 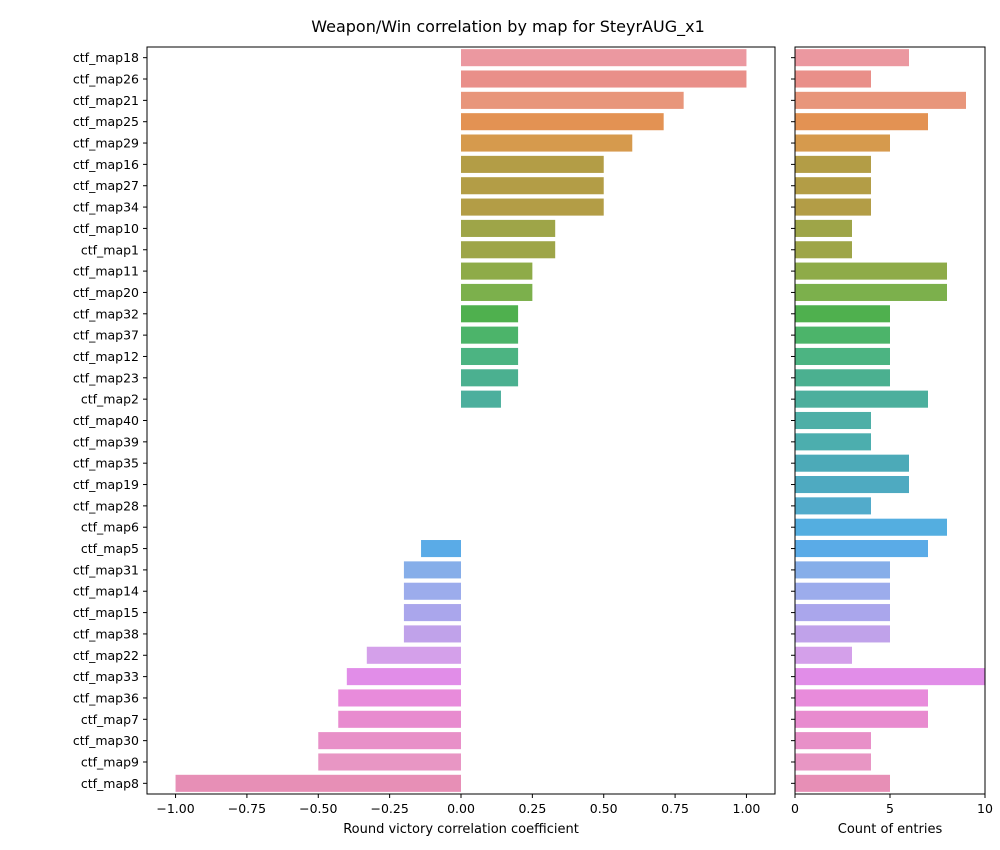 I want to click on bar-correlation-ctf_map33, so click(x=403, y=677).